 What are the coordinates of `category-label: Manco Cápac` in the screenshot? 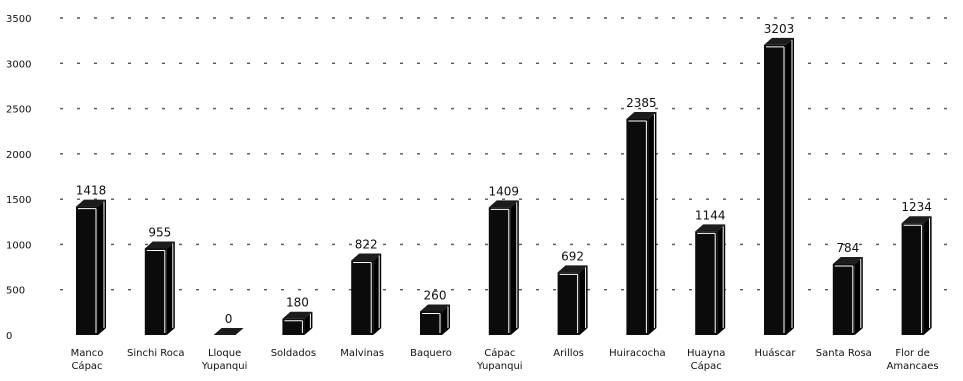 It's located at (87, 360).